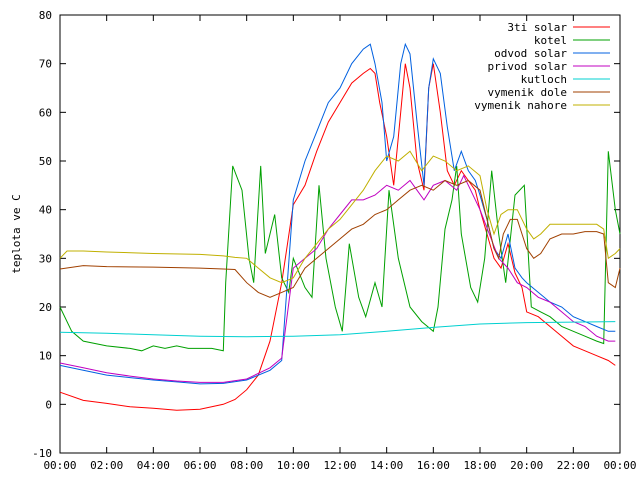 This screenshot has width=640, height=480. What do you see at coordinates (45, 307) in the screenshot?
I see `y-tick-label: 20` at bounding box center [45, 307].